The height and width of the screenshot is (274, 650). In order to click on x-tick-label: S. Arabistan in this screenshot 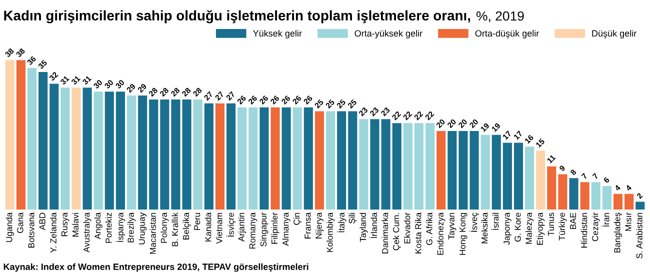, I will do `click(639, 235)`.